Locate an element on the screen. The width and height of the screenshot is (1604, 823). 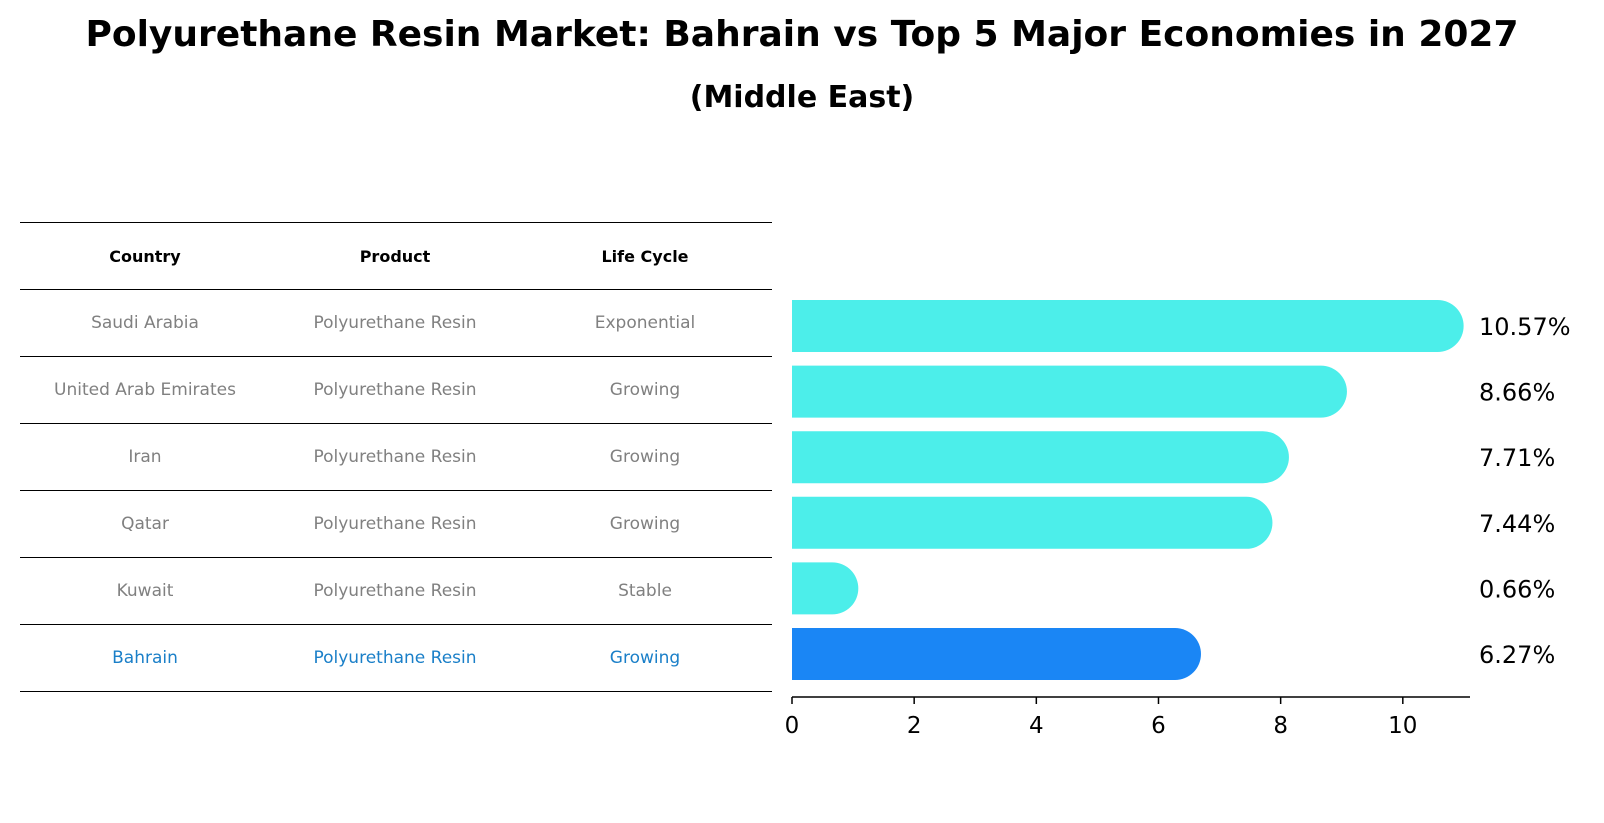
bar-value-label: 8.66% is located at coordinates (1517, 393).